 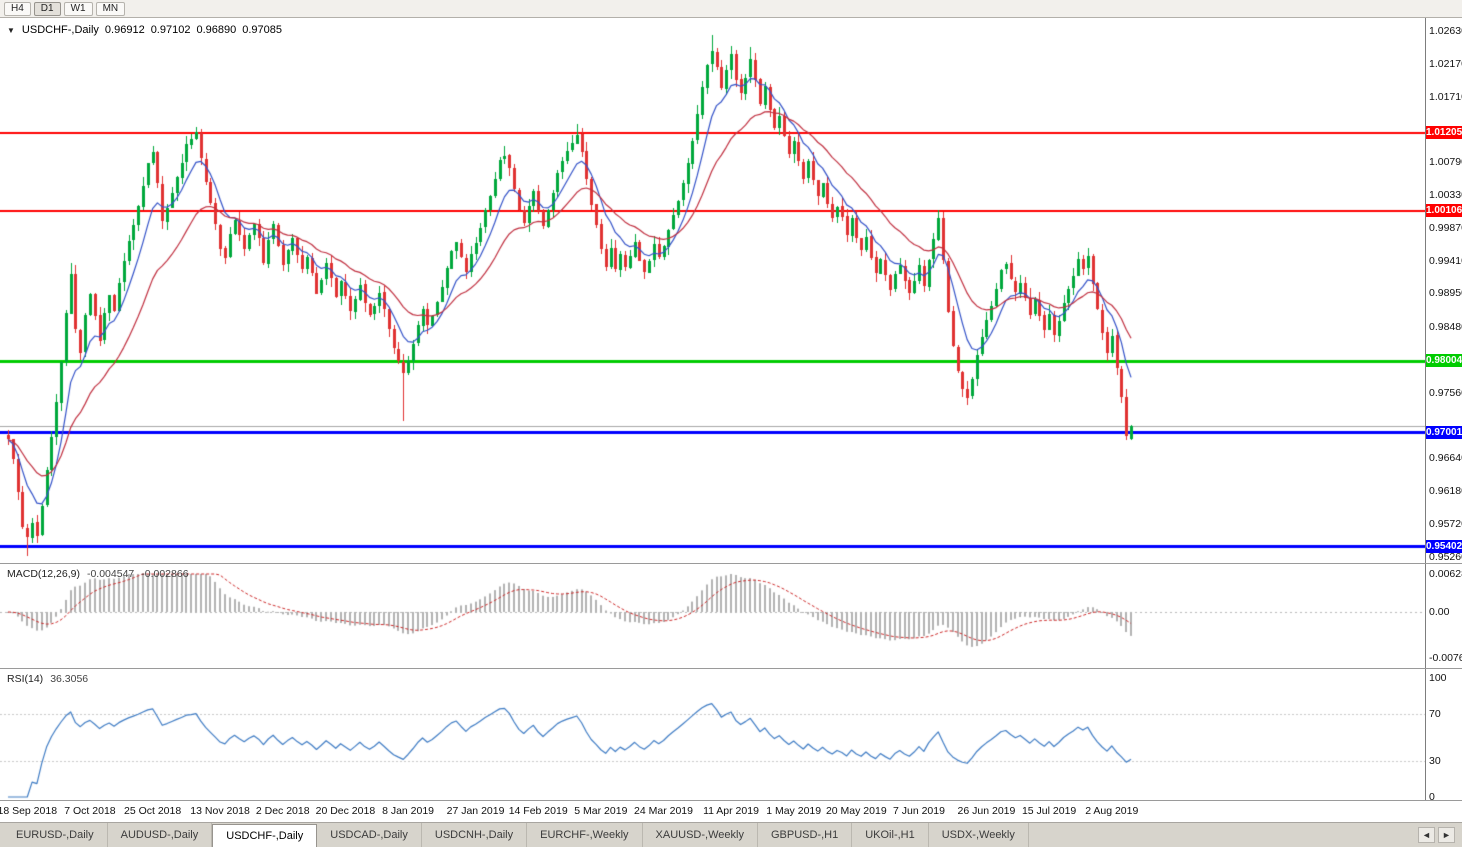 I want to click on ohlc-low: 0.96890, so click(x=216, y=30).